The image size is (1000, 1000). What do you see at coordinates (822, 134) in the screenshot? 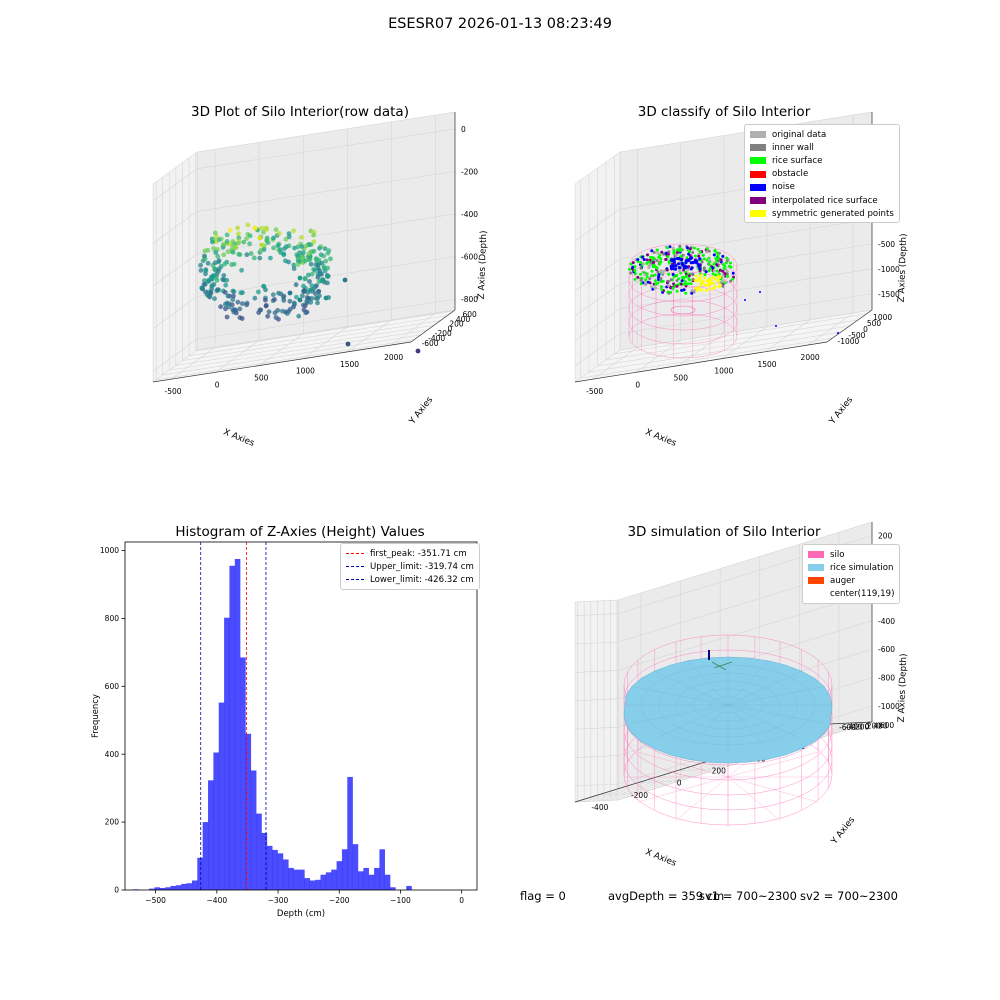
I see `classify-legend-item: original data` at bounding box center [822, 134].